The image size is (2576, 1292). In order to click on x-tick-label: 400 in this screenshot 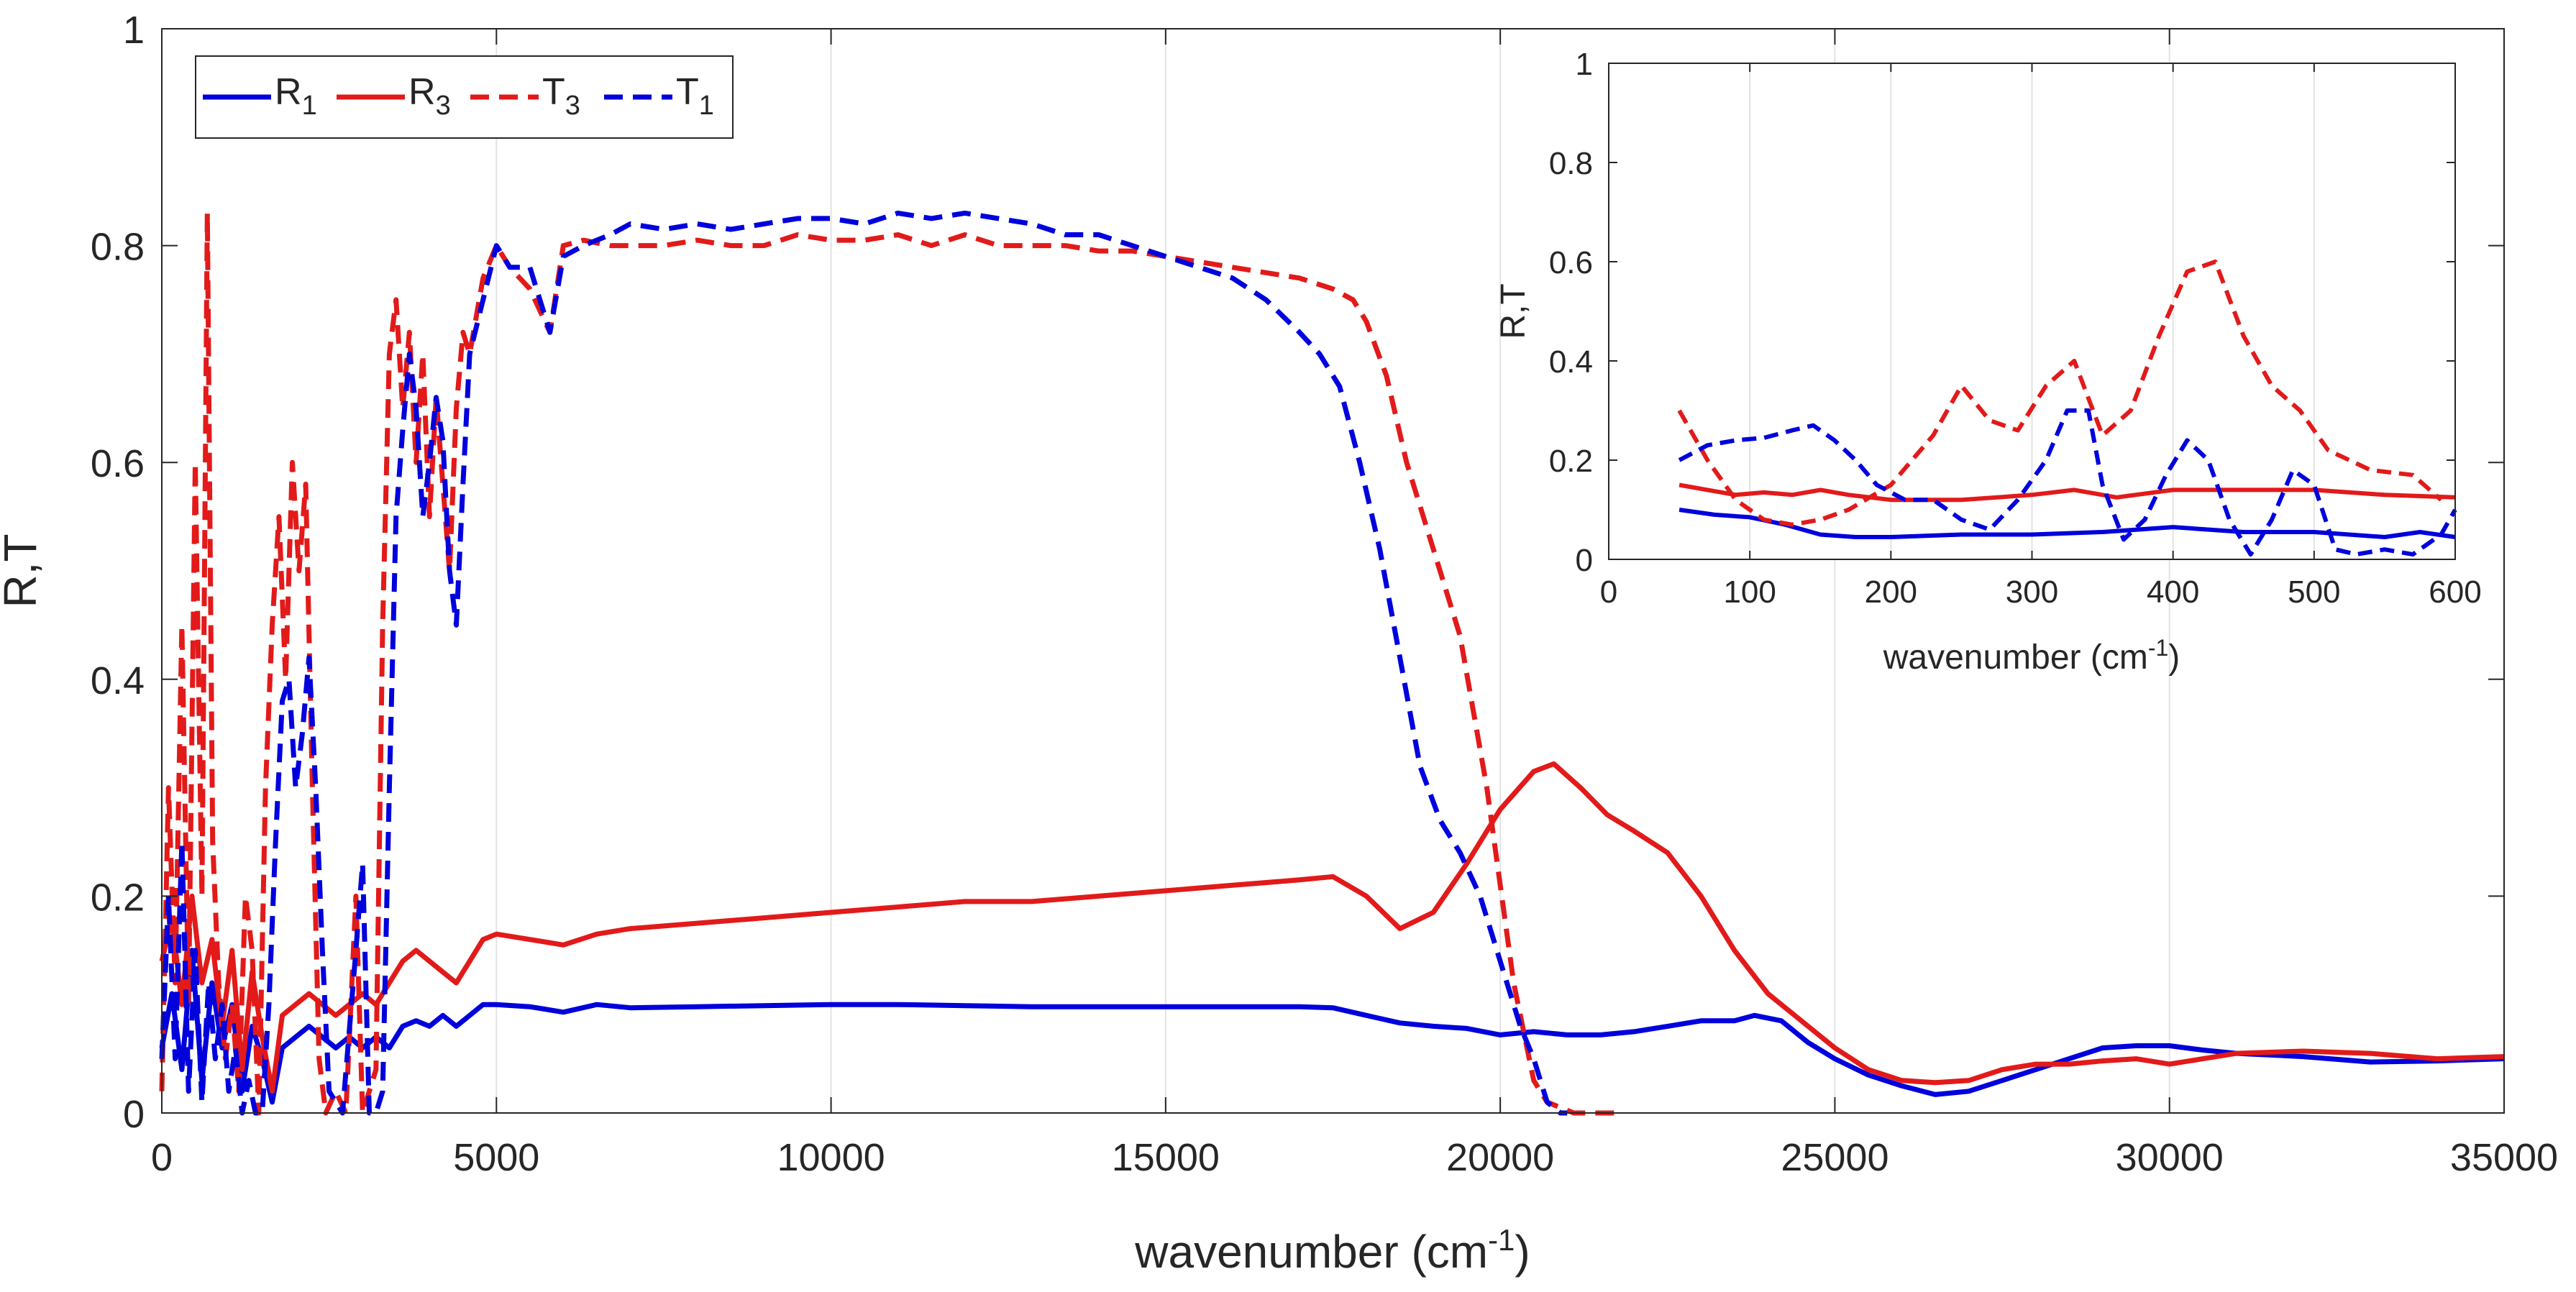, I will do `click(2173, 592)`.